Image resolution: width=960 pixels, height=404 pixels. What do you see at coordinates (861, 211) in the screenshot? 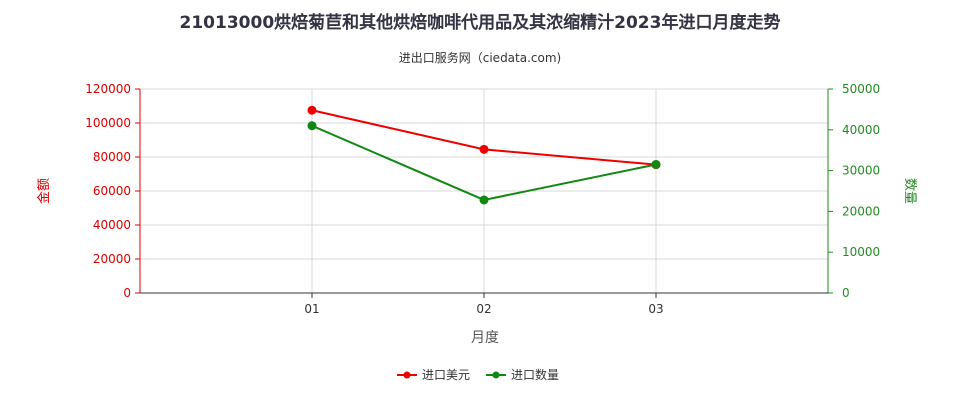
I see `y-right-tick-label: 20000` at bounding box center [861, 211].